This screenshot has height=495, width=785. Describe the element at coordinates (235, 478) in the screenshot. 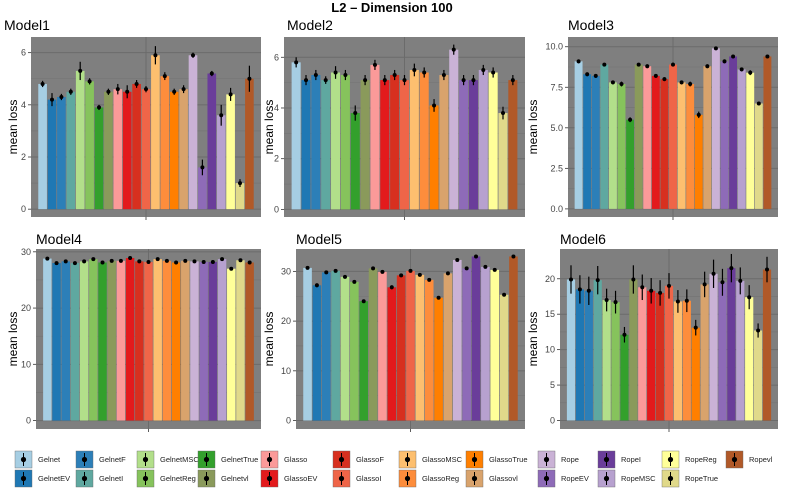

I see `legend-label: Gelnetvl` at that location.